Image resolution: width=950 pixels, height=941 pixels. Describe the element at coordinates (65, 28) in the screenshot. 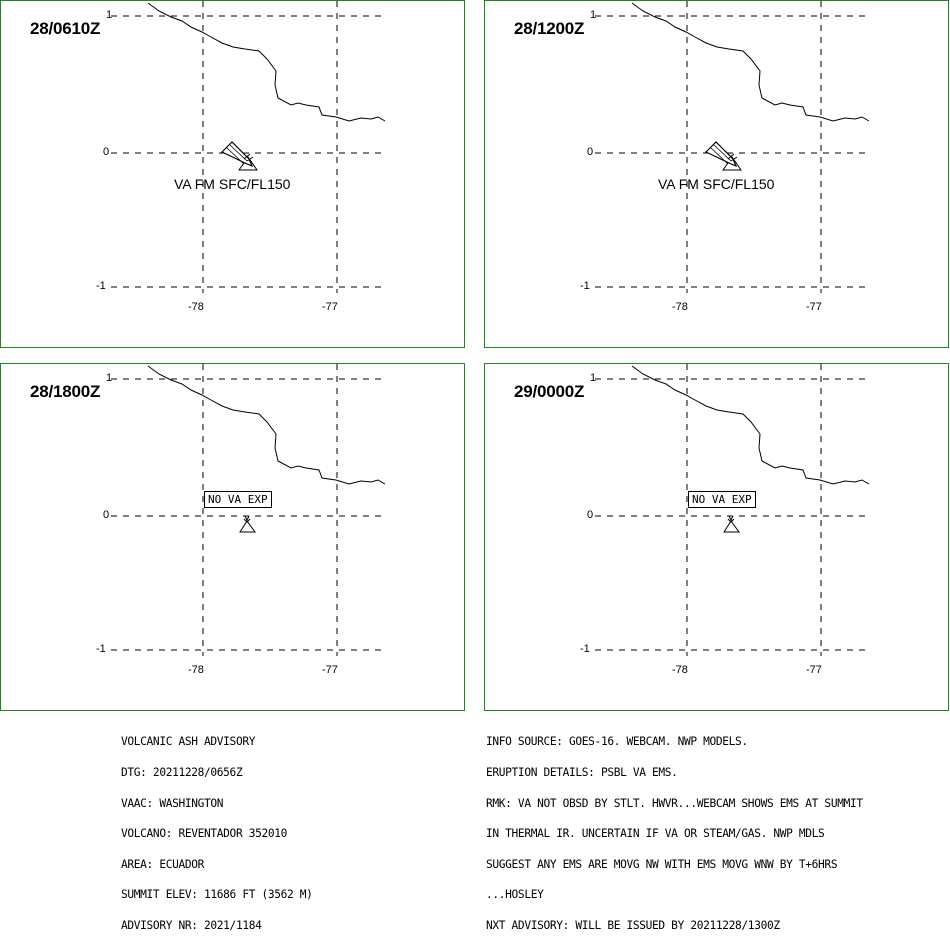

I see `valid-time: 28/0610Z` at that location.